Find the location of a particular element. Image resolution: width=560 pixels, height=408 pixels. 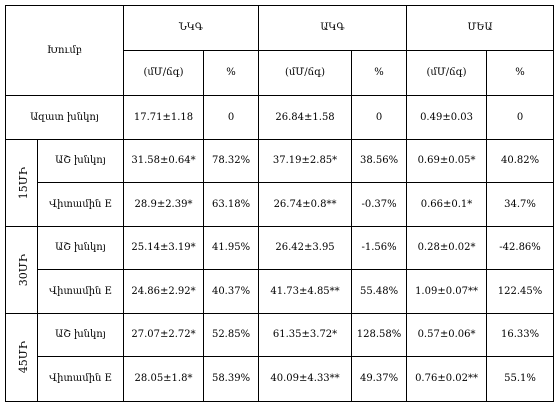

group-header: Խումբ is located at coordinates (64, 50).